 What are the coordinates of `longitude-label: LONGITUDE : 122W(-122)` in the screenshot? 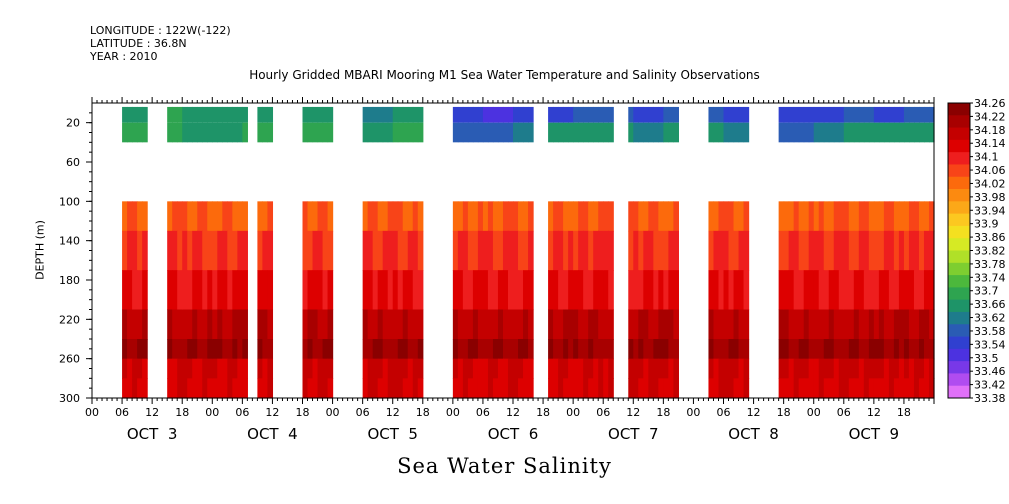 It's located at (160, 30).